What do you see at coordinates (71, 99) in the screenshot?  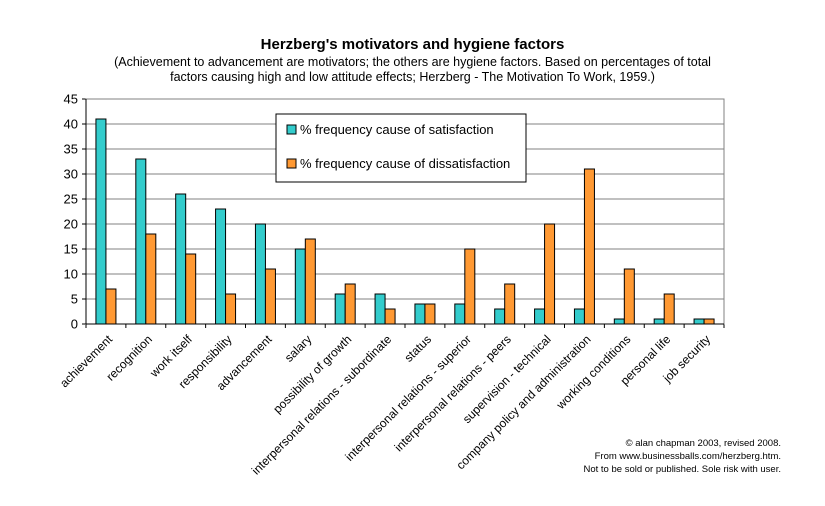 I see `y-tick-label: 45` at bounding box center [71, 99].